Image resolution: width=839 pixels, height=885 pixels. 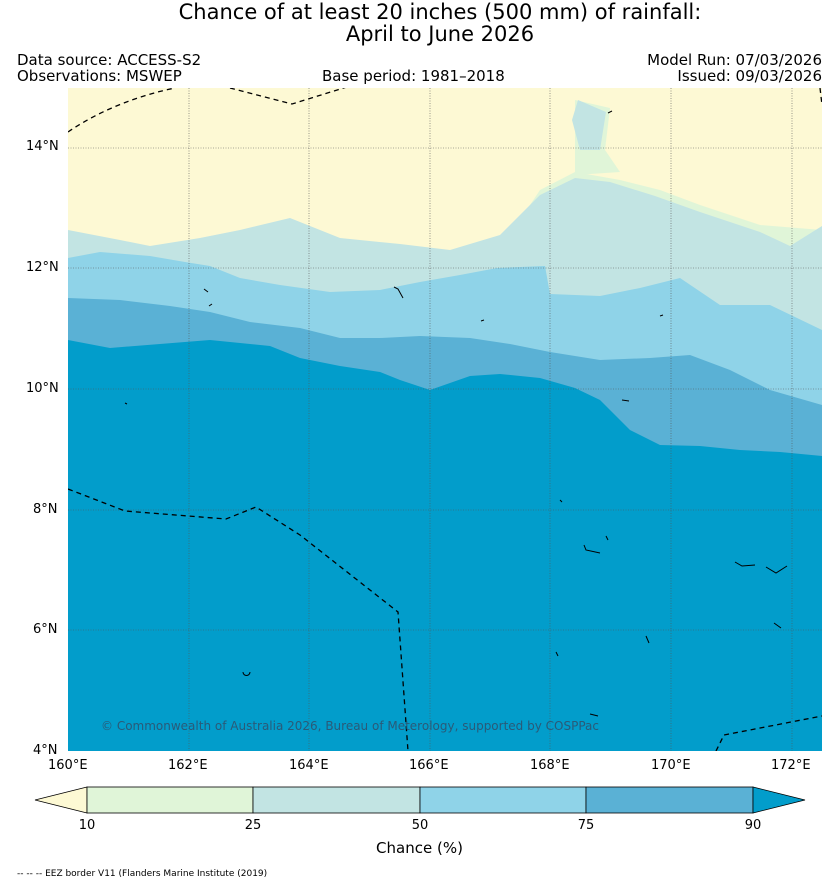 What do you see at coordinates (749, 76) in the screenshot?
I see `issued: Issued: 09/03/2026` at bounding box center [749, 76].